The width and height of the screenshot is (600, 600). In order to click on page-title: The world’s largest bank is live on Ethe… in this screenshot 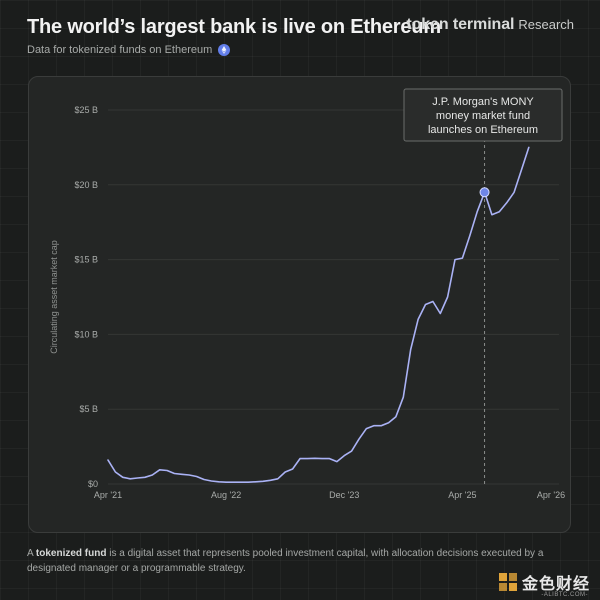, I will do `click(234, 27)`.